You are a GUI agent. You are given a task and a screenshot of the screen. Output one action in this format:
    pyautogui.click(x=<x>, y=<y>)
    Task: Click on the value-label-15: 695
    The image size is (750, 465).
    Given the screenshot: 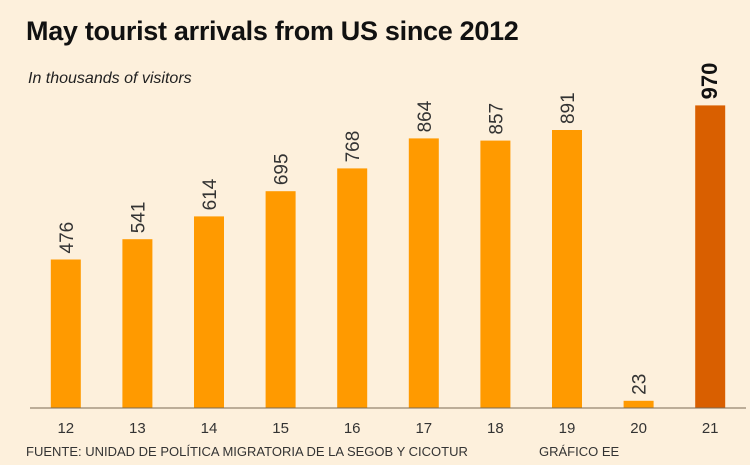 What is the action you would take?
    pyautogui.click(x=282, y=169)
    